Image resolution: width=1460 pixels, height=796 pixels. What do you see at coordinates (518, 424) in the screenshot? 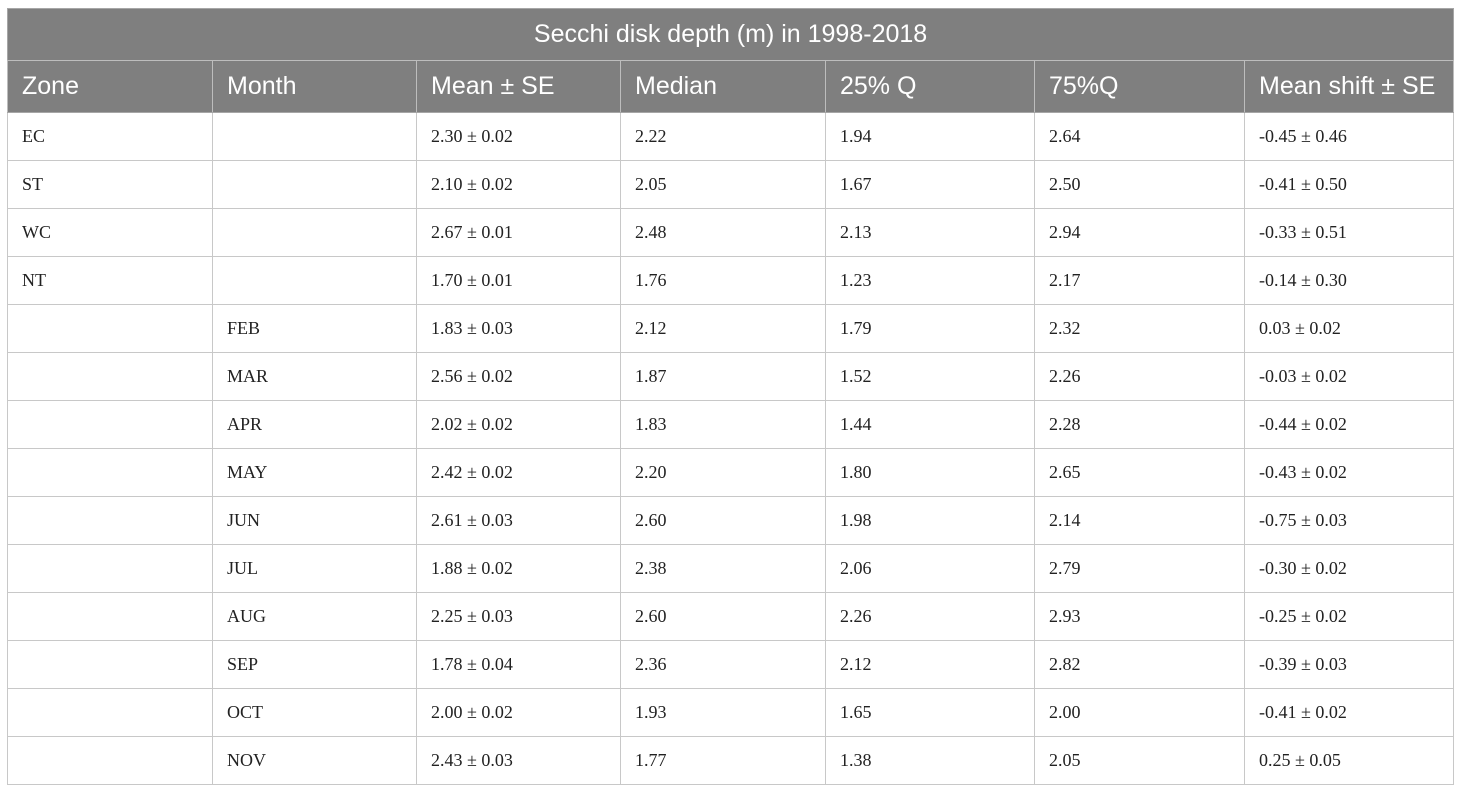
I see `cell-mean-se: 2.02 ± 0.02` at bounding box center [518, 424].